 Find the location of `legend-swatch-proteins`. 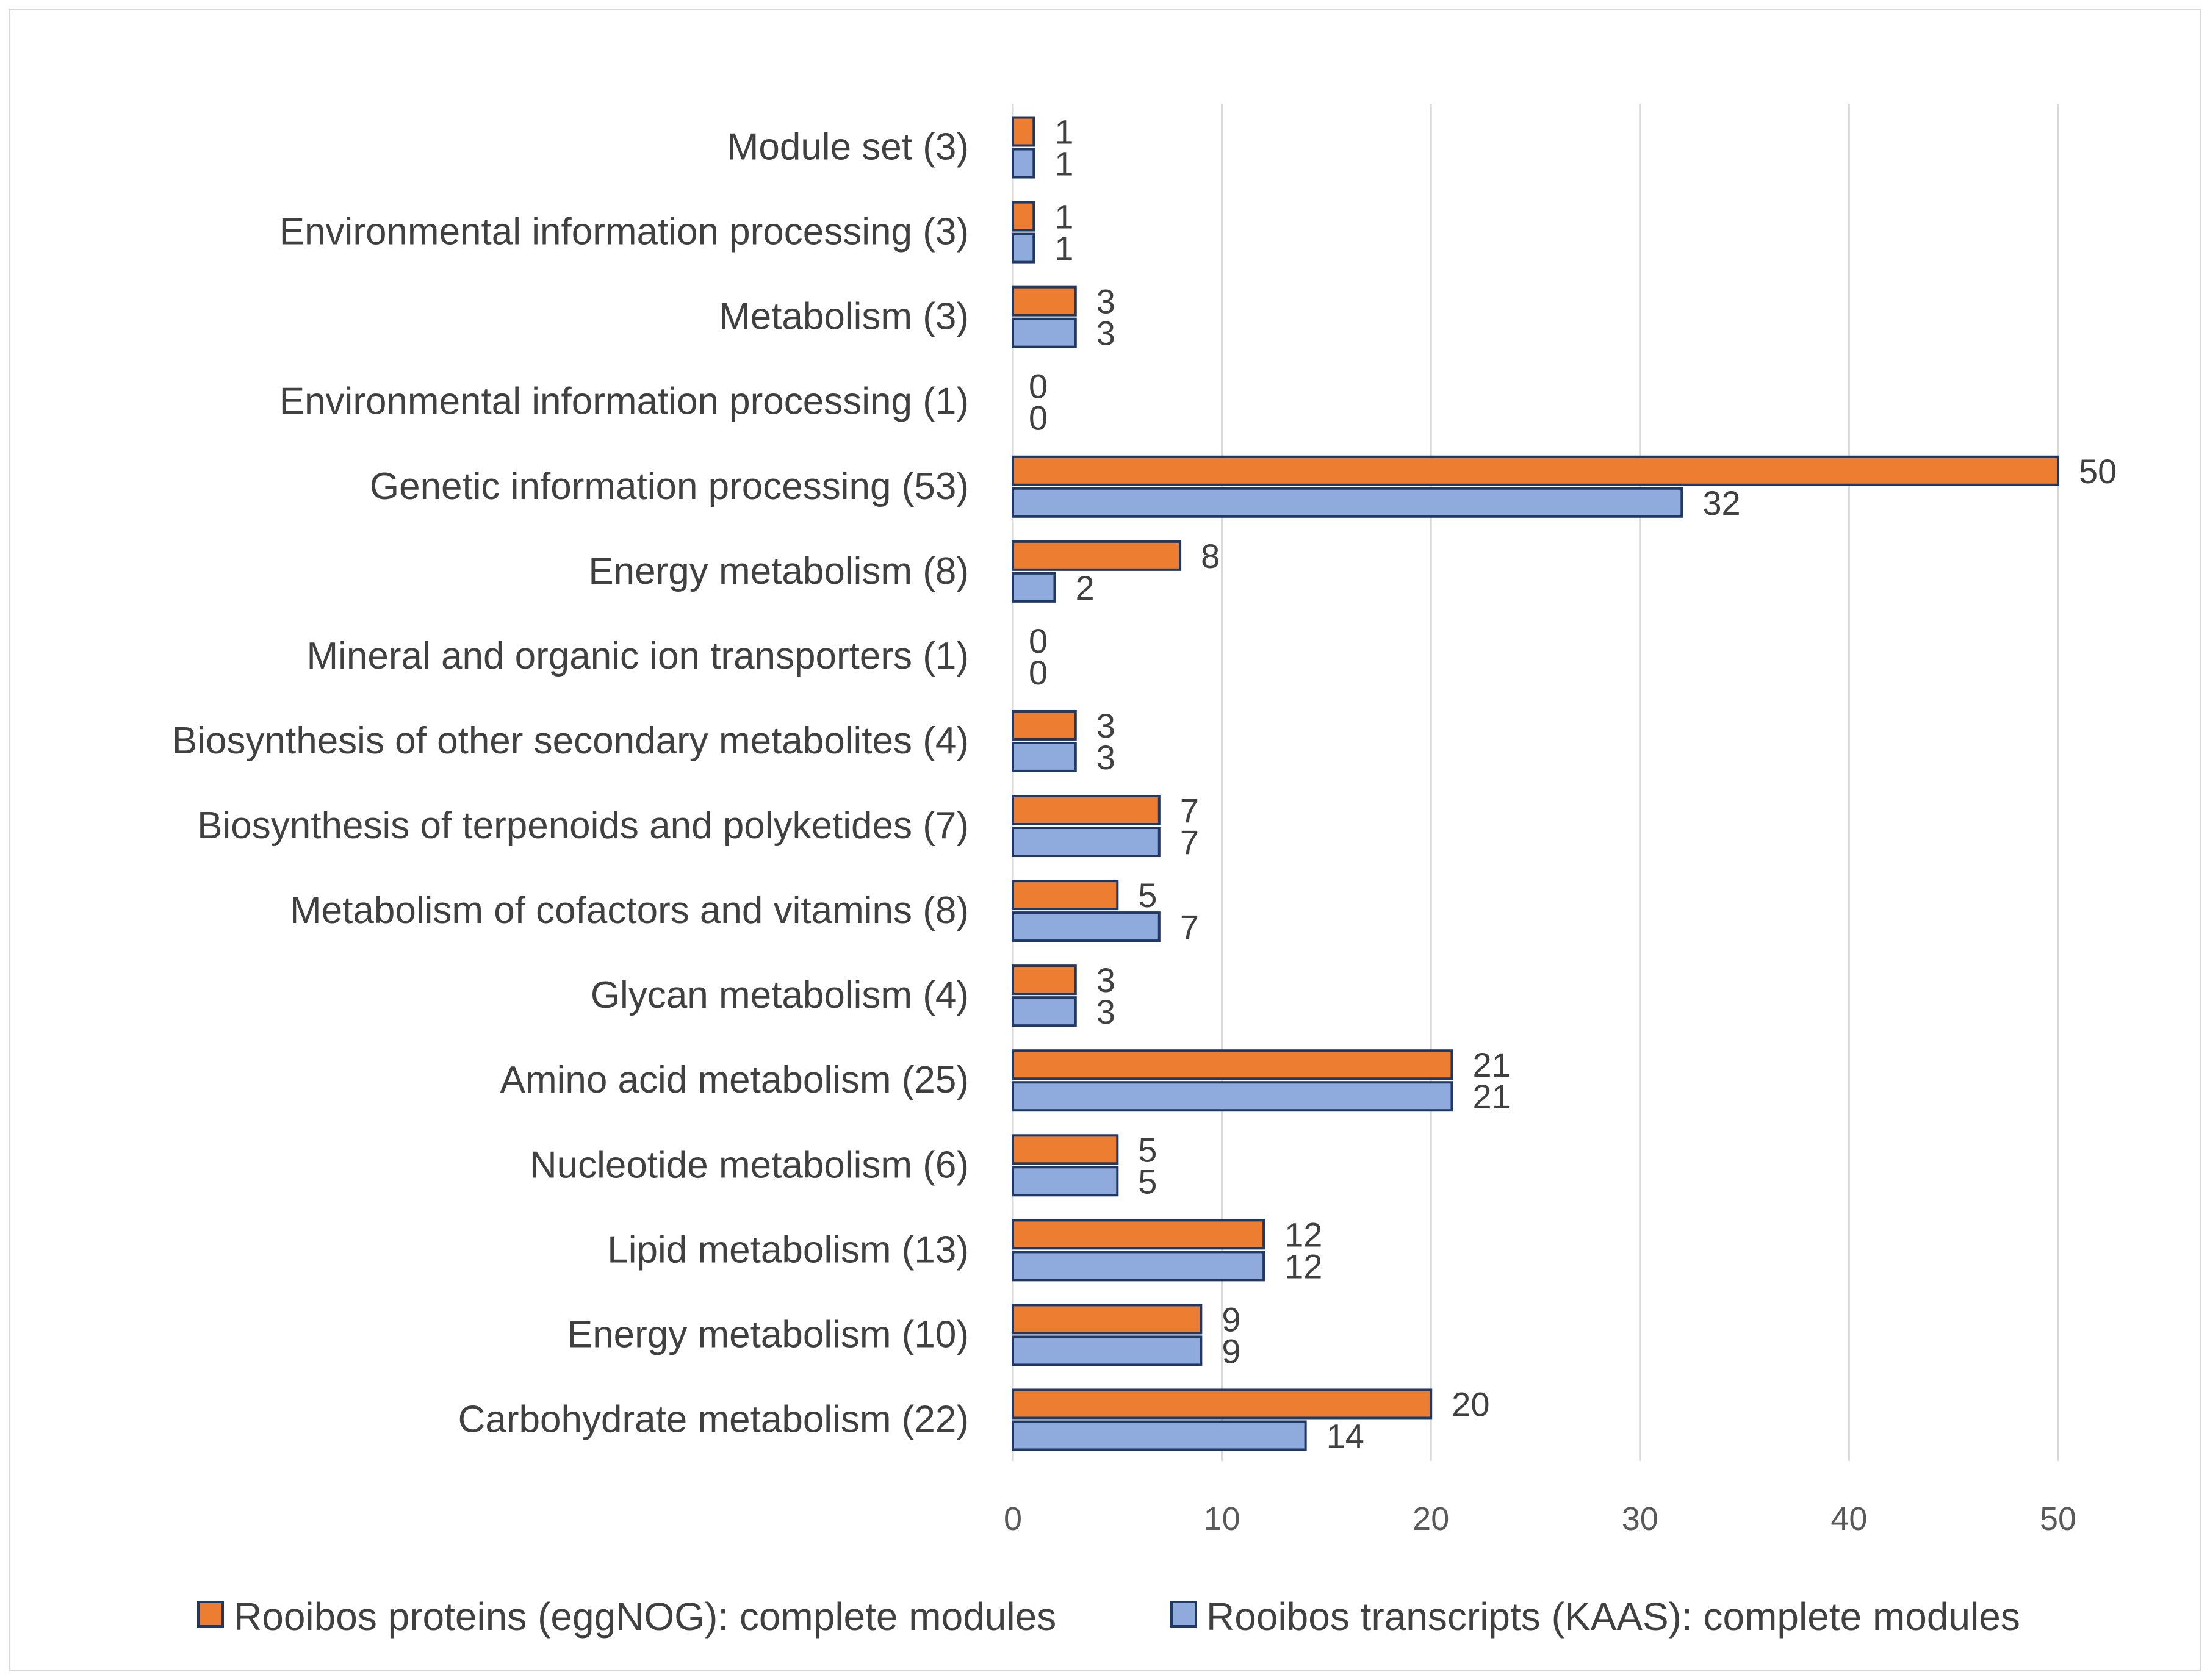

legend-swatch-proteins is located at coordinates (210, 1614).